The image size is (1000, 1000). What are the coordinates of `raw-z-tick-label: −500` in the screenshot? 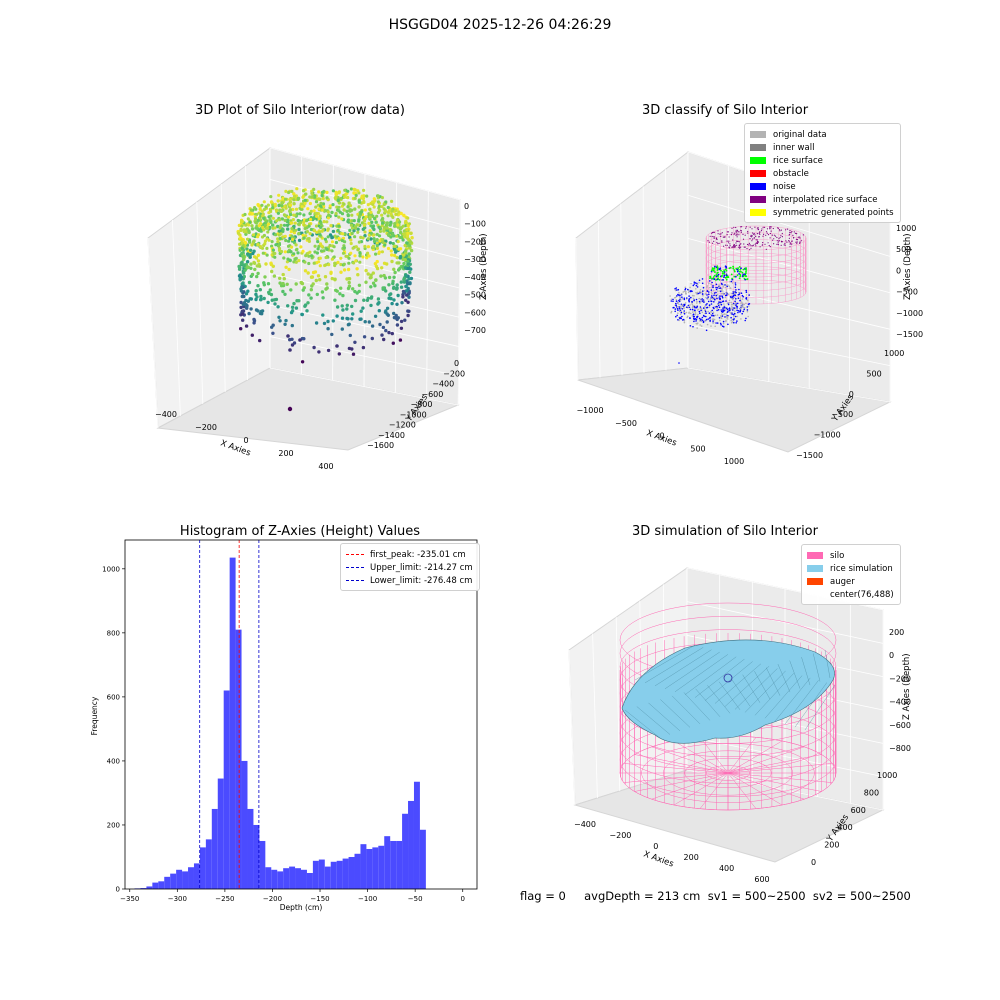 It's located at (475, 295).